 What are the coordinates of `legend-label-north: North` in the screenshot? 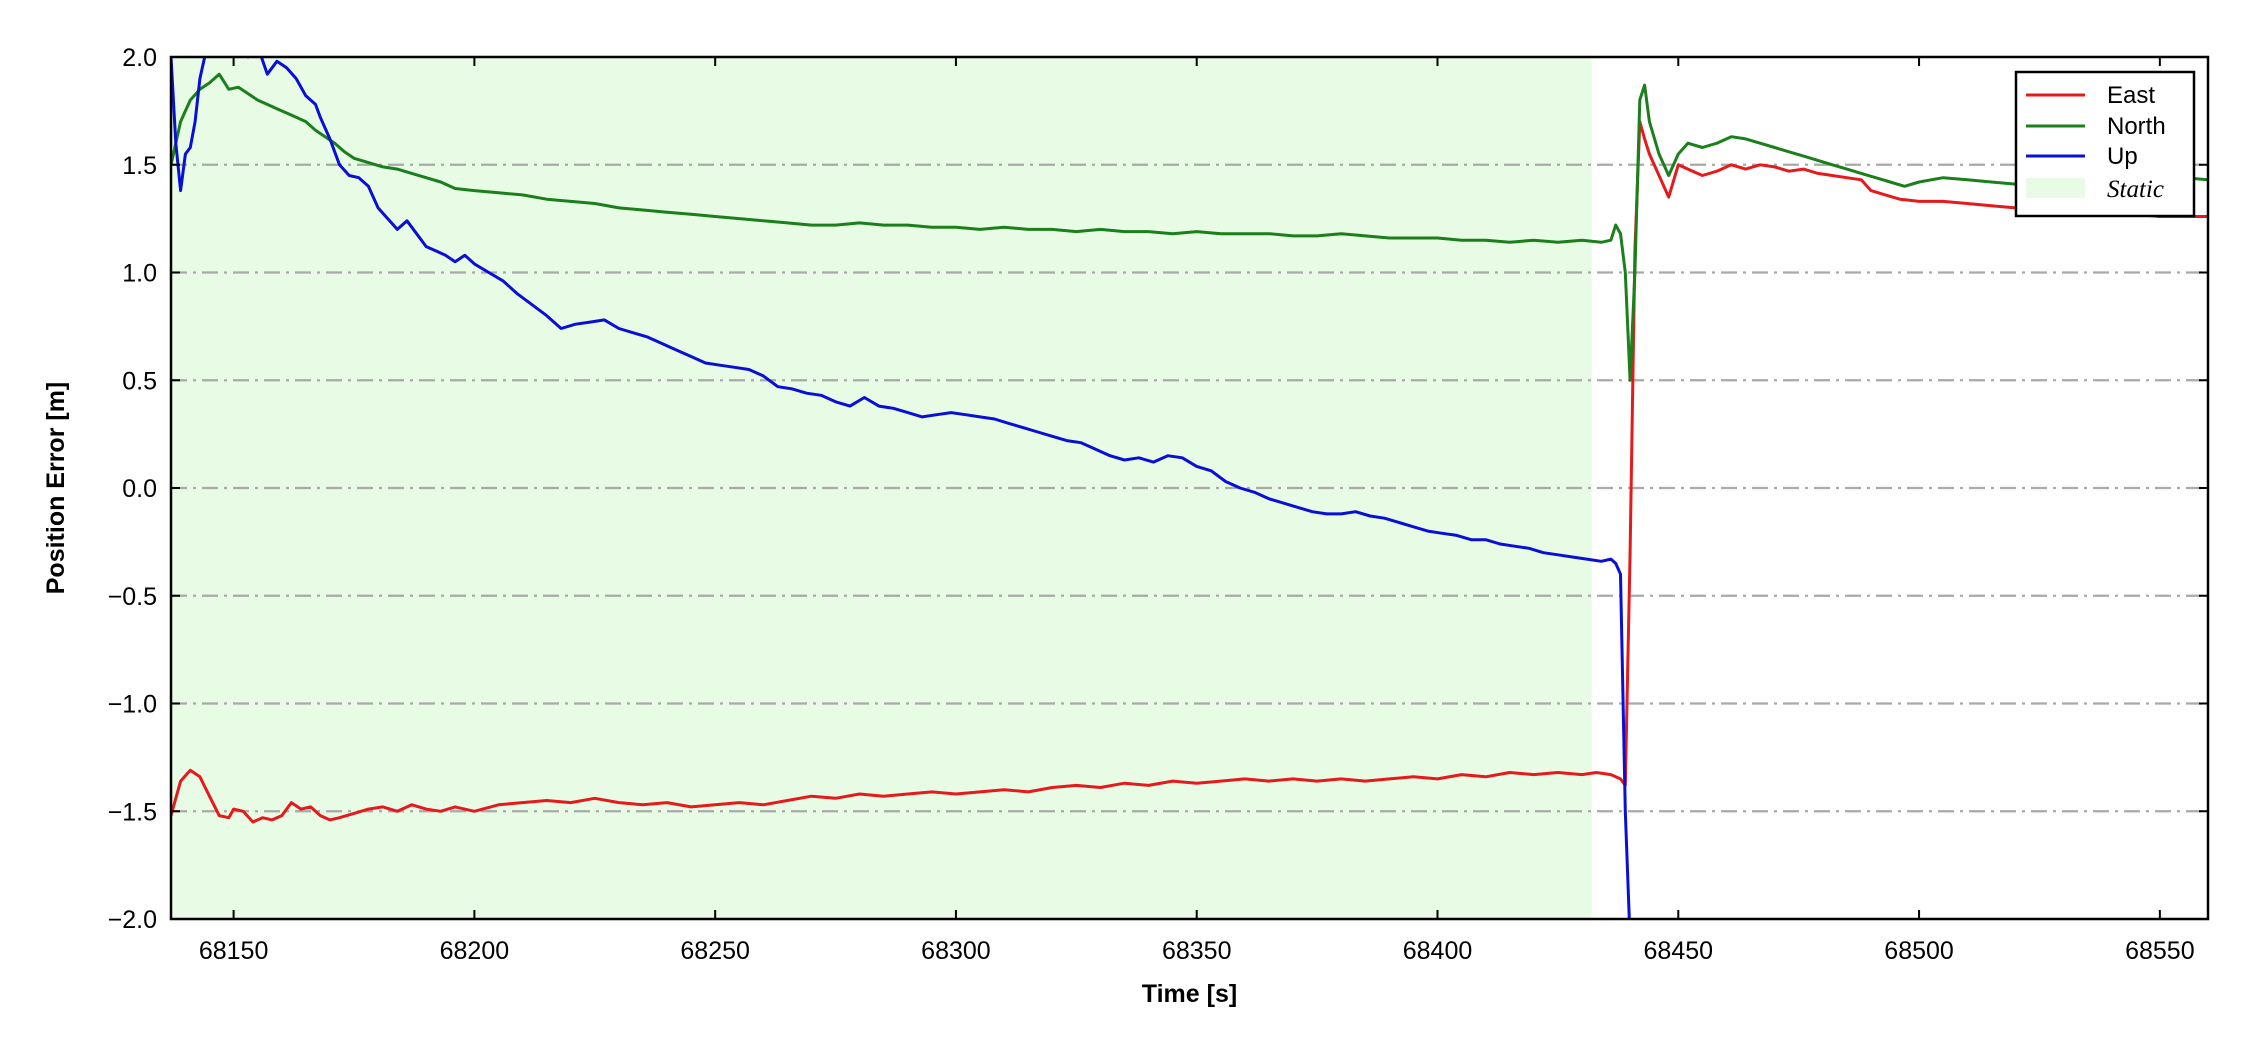 It's located at (2136, 126).